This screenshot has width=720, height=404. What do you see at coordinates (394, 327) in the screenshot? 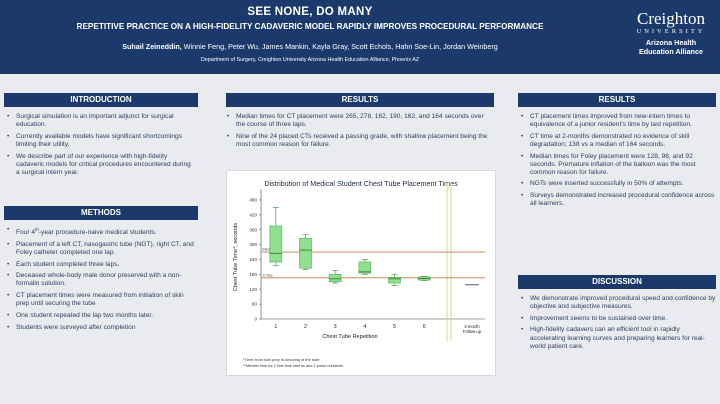
I see `x-tick-label: 5` at bounding box center [394, 327].